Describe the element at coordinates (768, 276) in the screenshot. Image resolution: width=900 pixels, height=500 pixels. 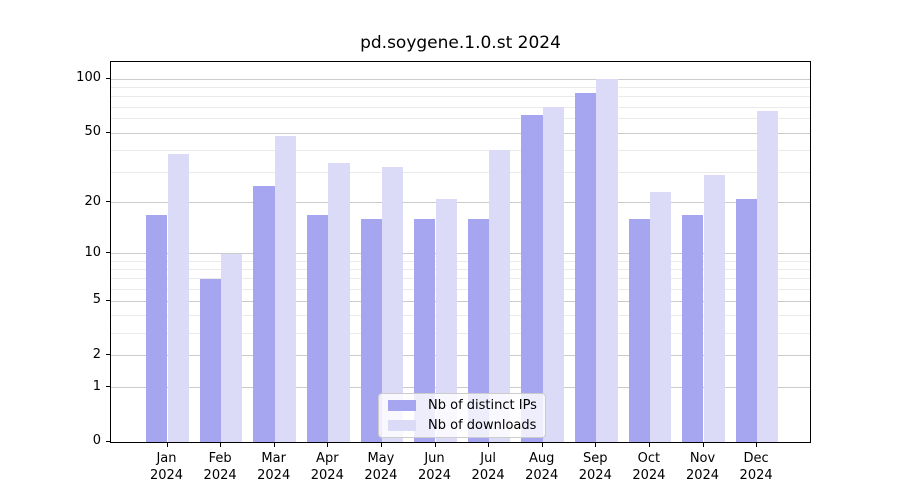
I see `bar-downloads-dec` at that location.